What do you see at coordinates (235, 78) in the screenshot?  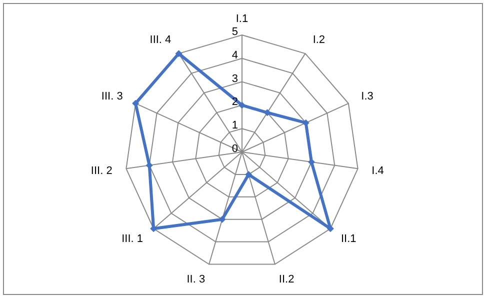 I see `y-tick-label: 3` at bounding box center [235, 78].